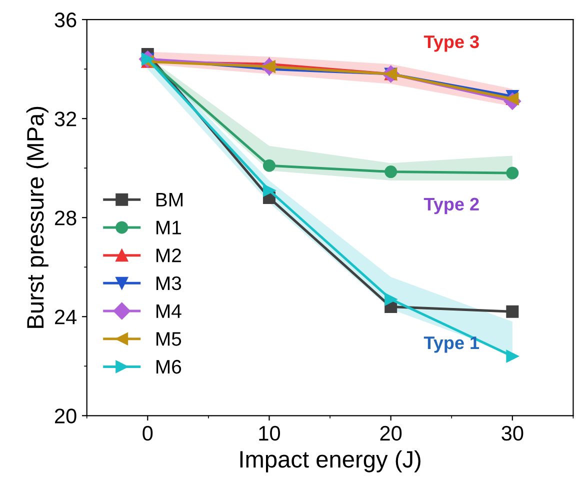  Describe the element at coordinates (147, 433) in the screenshot. I see `x-tick-label: 0` at that location.